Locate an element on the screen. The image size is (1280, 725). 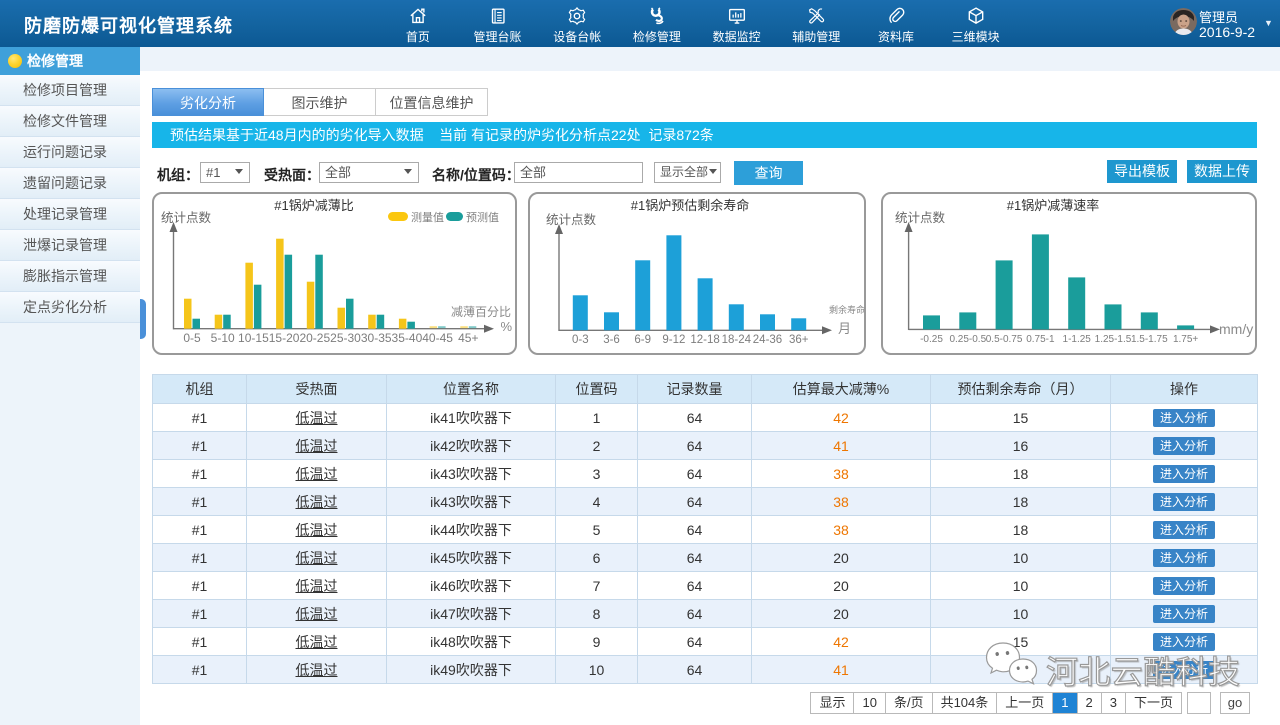
svg-text: #1锅炉减薄速率 is located at coordinates (1053, 205).